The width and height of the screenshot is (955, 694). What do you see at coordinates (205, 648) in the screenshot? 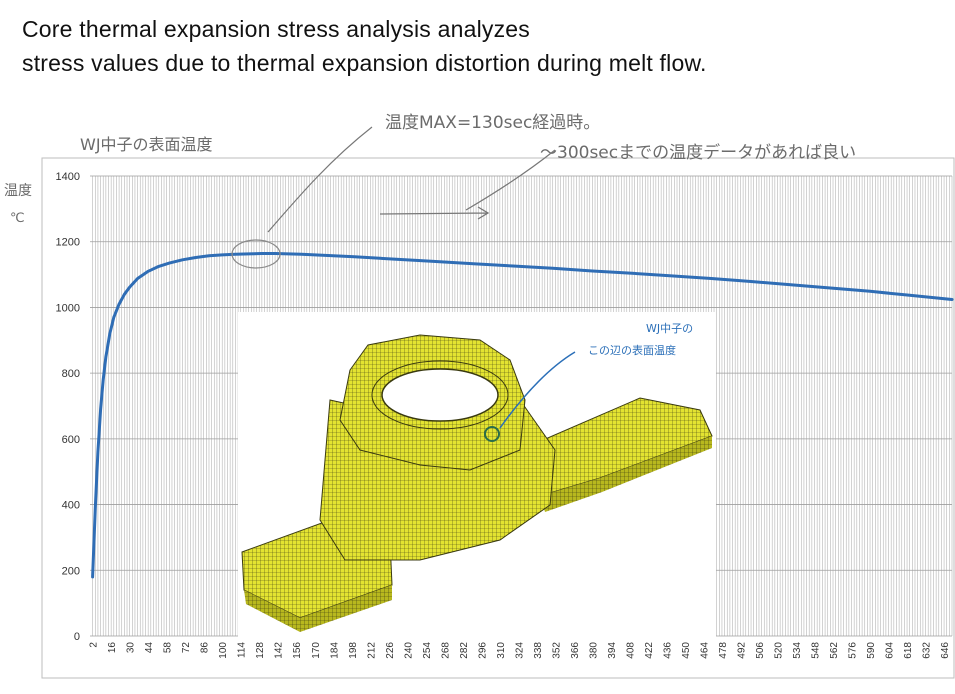
I see `x-tick-label: 86` at bounding box center [205, 648].